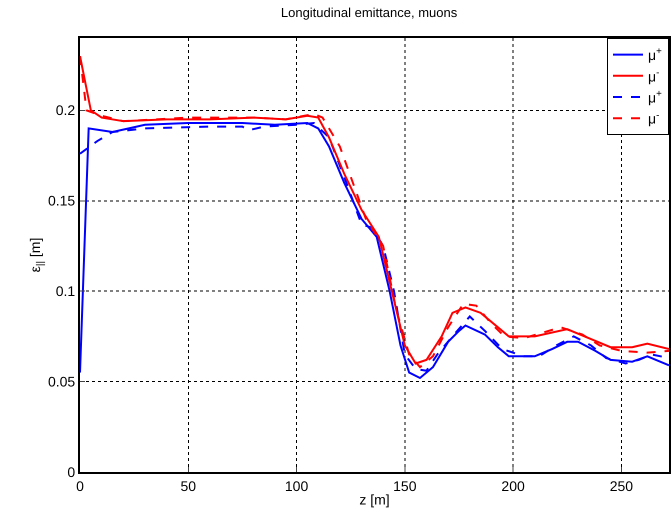 The width and height of the screenshot is (671, 514). Describe the element at coordinates (405, 486) in the screenshot. I see `x-tick-label: 150` at that location.